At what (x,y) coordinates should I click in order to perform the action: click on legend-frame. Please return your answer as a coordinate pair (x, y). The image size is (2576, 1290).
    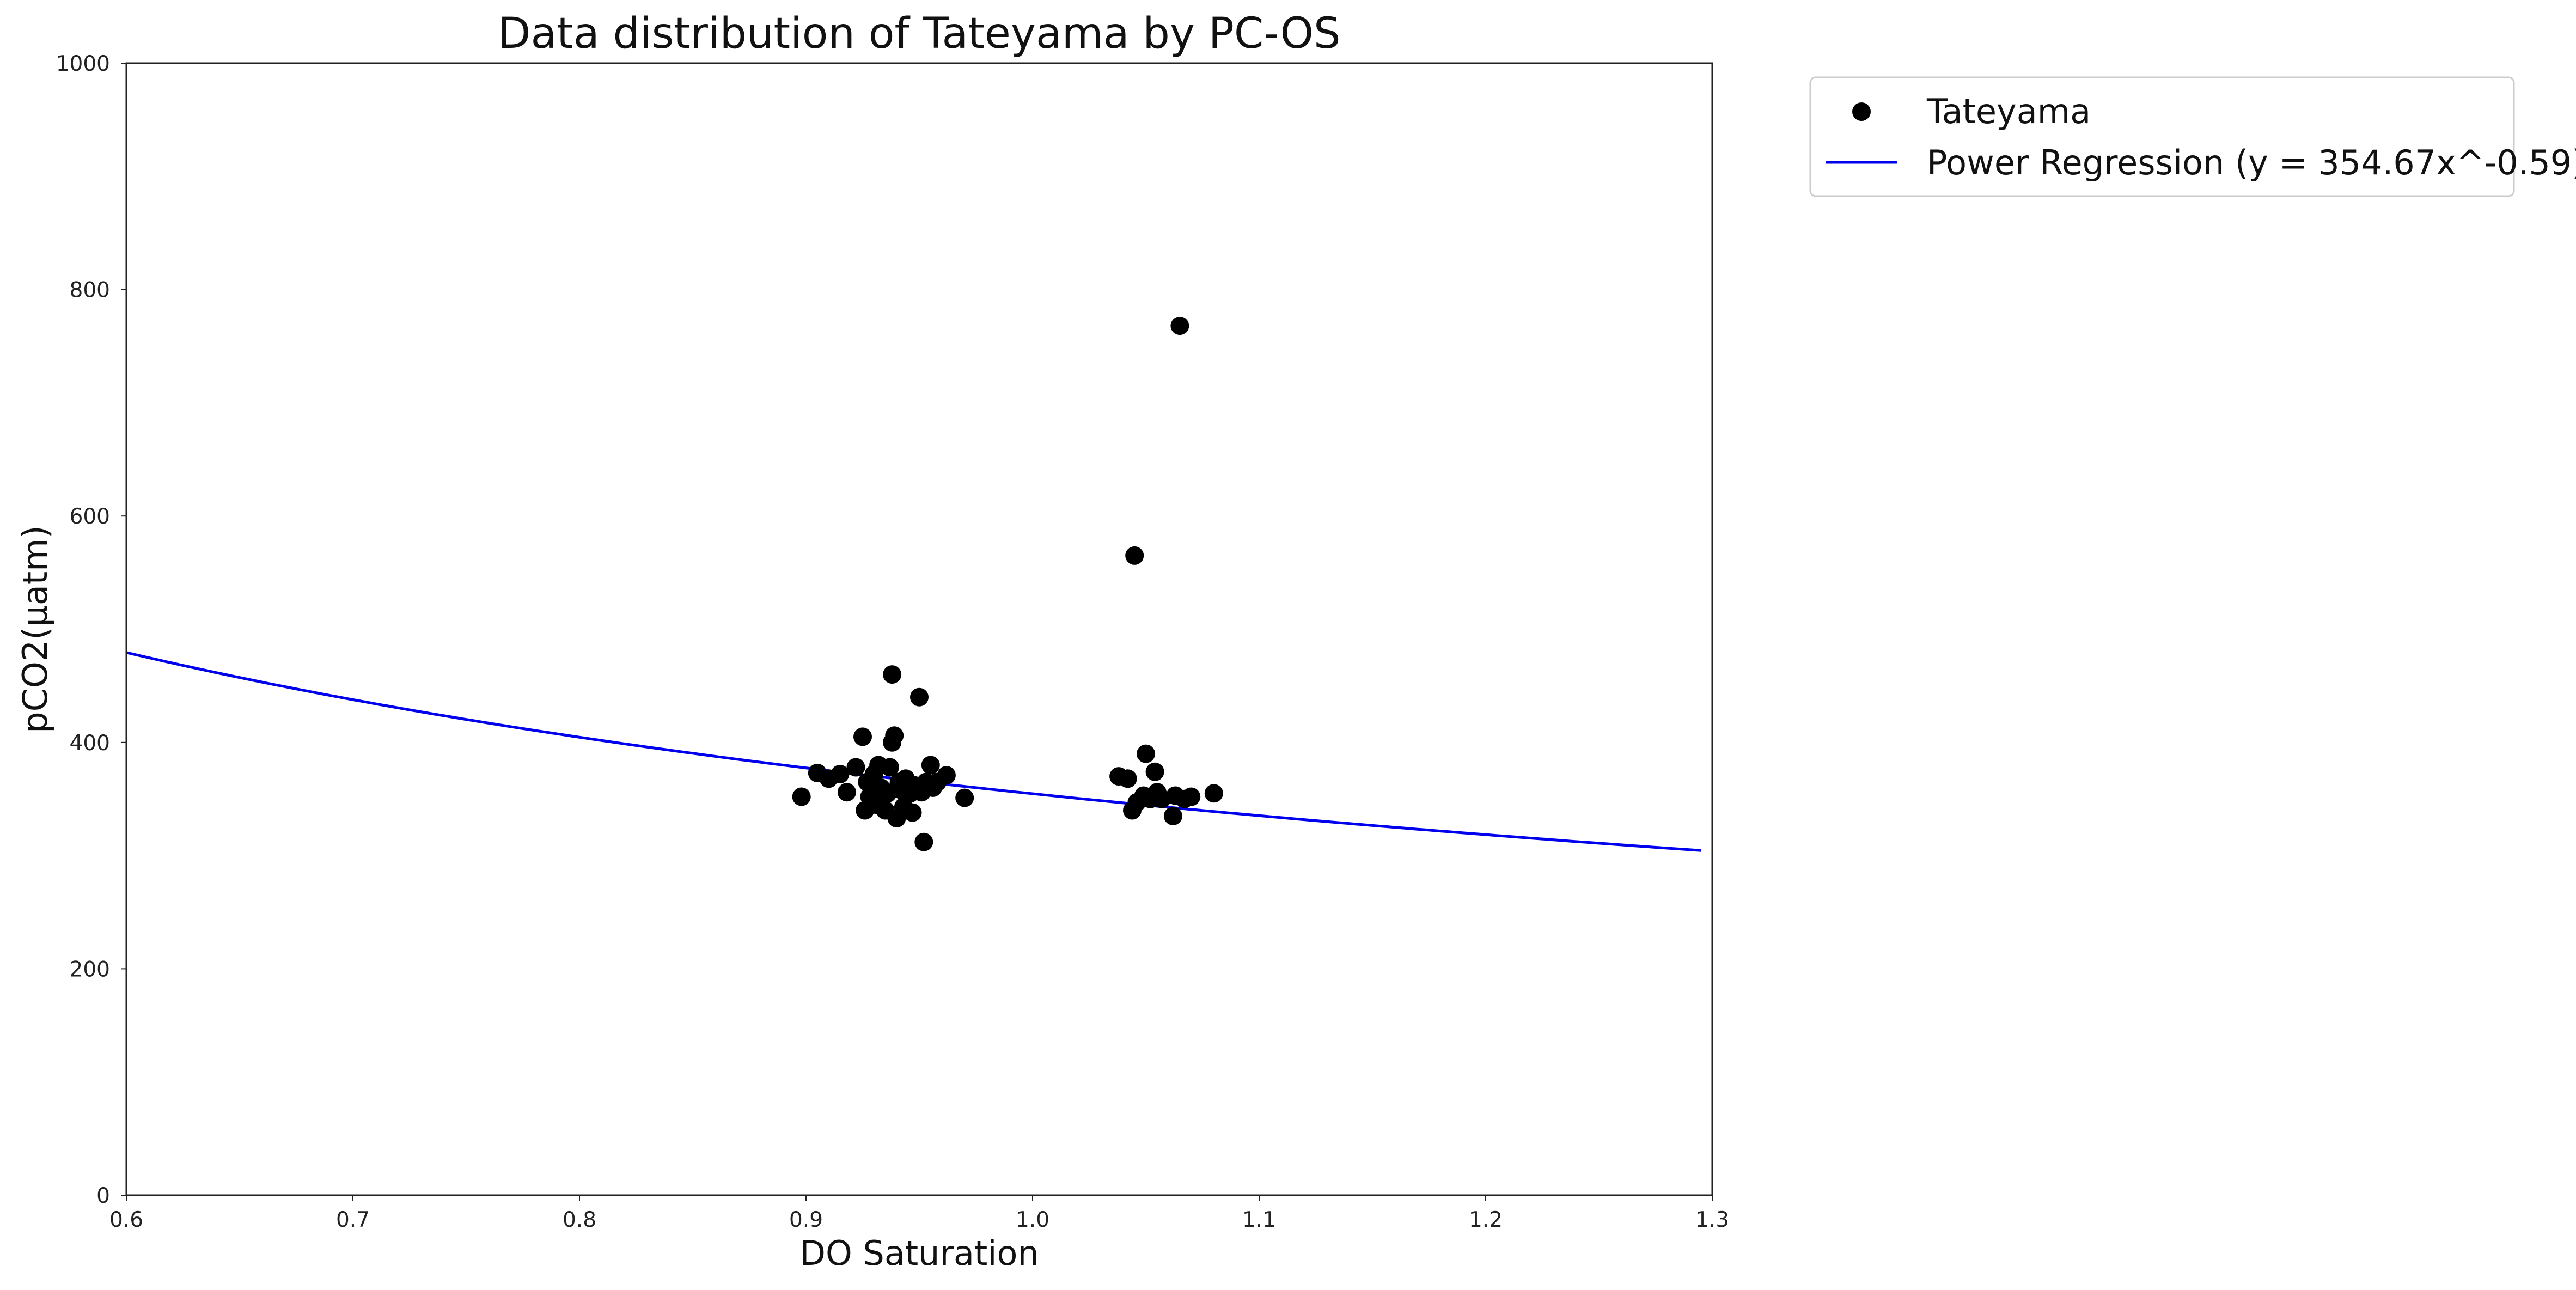
    Looking at the image, I should click on (2162, 136).